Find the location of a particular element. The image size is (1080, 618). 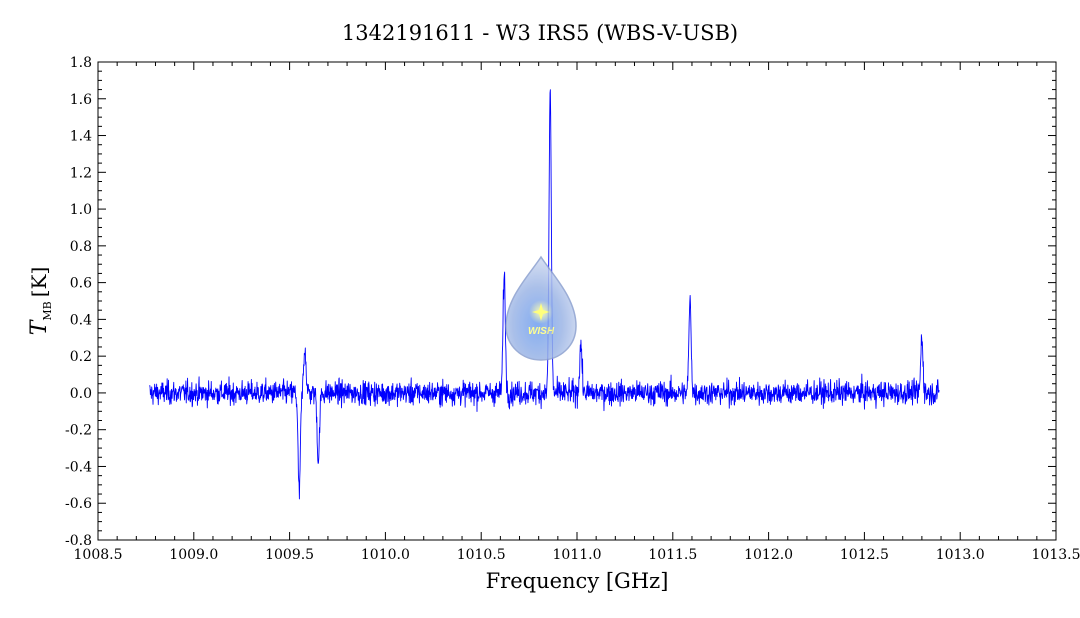

x-tick-label: 1012.0 is located at coordinates (768, 555).